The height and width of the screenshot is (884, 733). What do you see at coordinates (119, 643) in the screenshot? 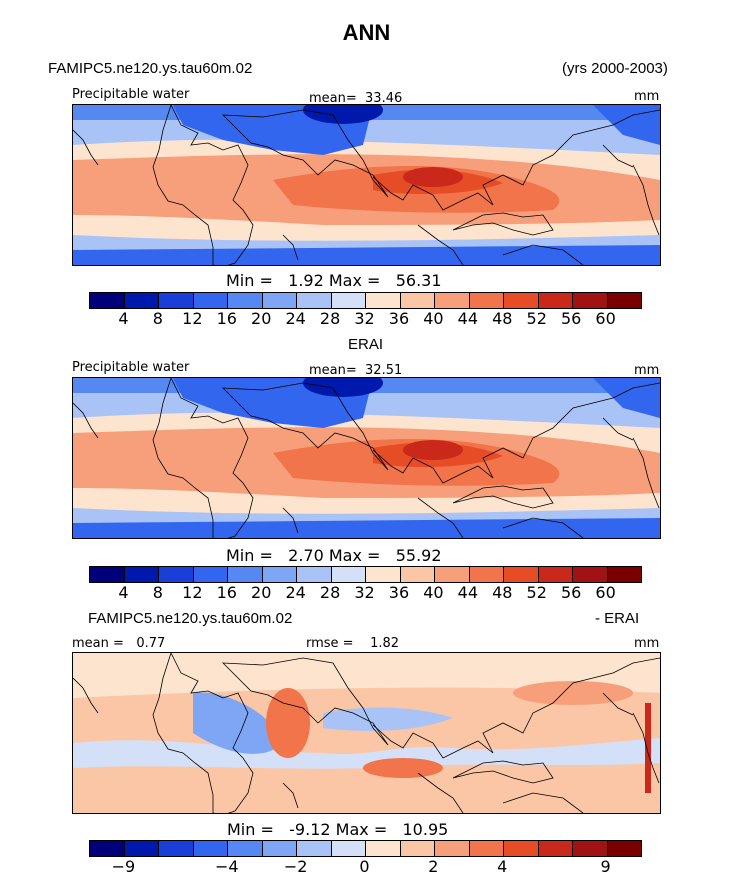
I see `panel3-mean: mean = 0.77` at bounding box center [119, 643].